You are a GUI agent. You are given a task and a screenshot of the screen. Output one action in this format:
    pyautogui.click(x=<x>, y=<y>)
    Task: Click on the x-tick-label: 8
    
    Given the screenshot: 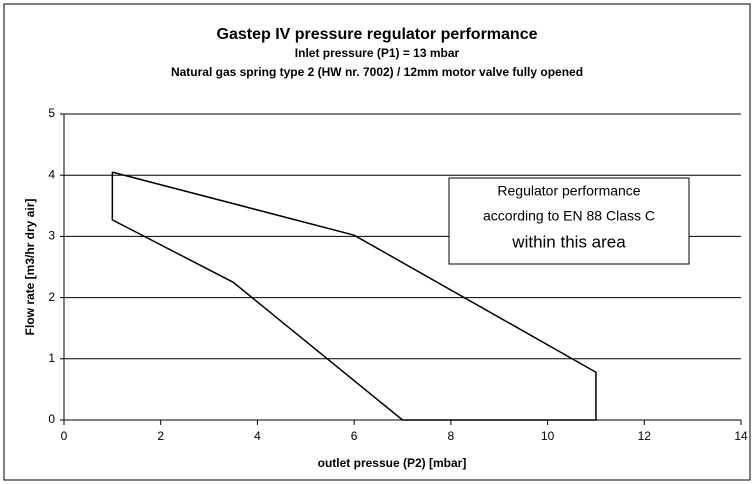 What is the action you would take?
    pyautogui.click(x=451, y=436)
    